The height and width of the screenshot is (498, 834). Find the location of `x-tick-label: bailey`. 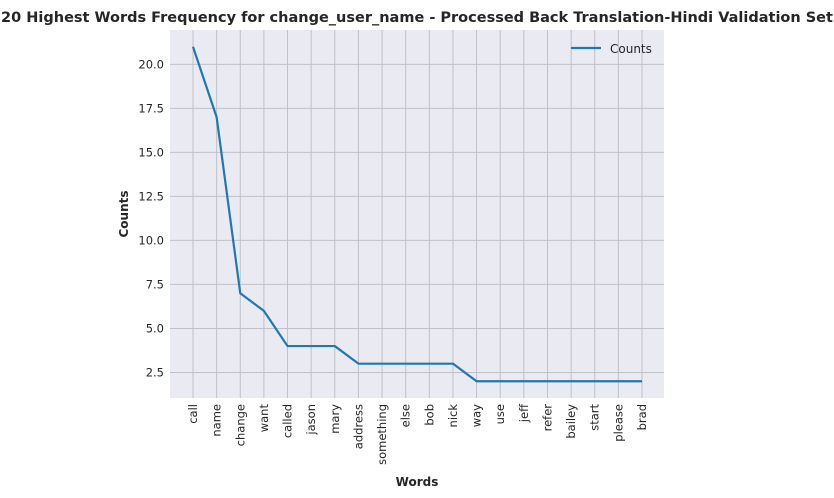

x-tick-label: bailey is located at coordinates (571, 421).